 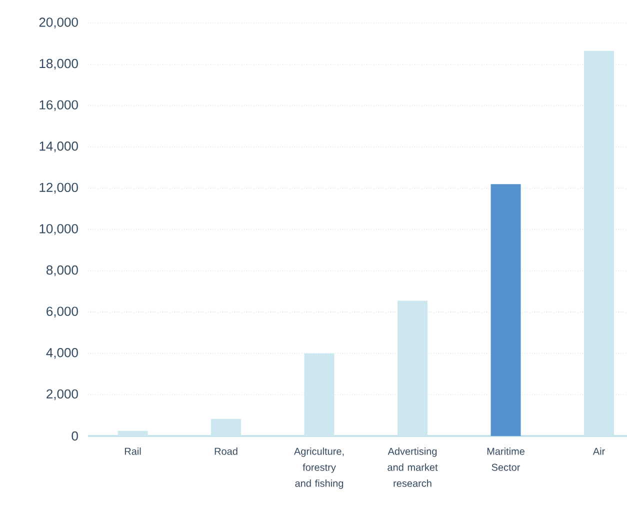 I want to click on x-tick-label: Advertising and market research, so click(x=413, y=467).